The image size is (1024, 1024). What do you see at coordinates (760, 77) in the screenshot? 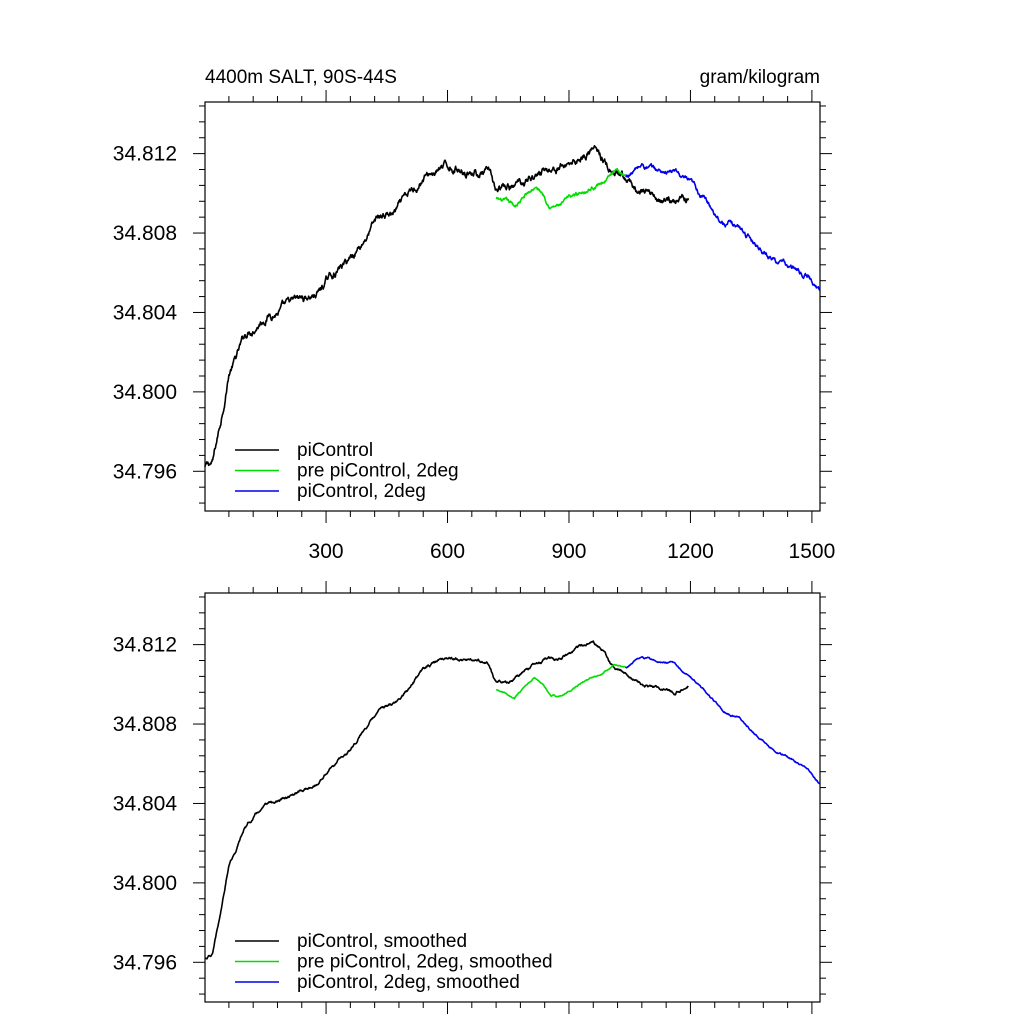
I see `units-label: gram/kilogram` at bounding box center [760, 77].